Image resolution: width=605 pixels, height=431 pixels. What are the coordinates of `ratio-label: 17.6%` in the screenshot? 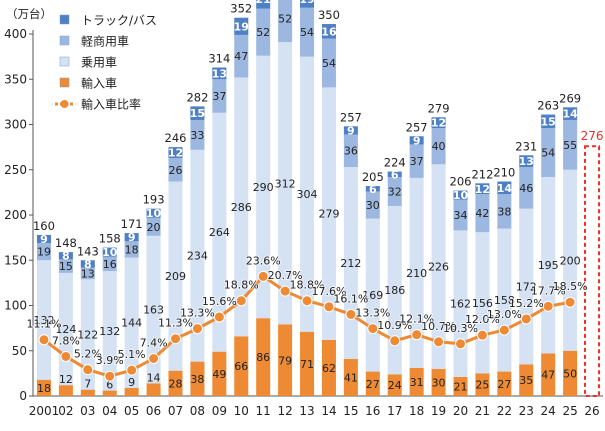 It's located at (328, 291).